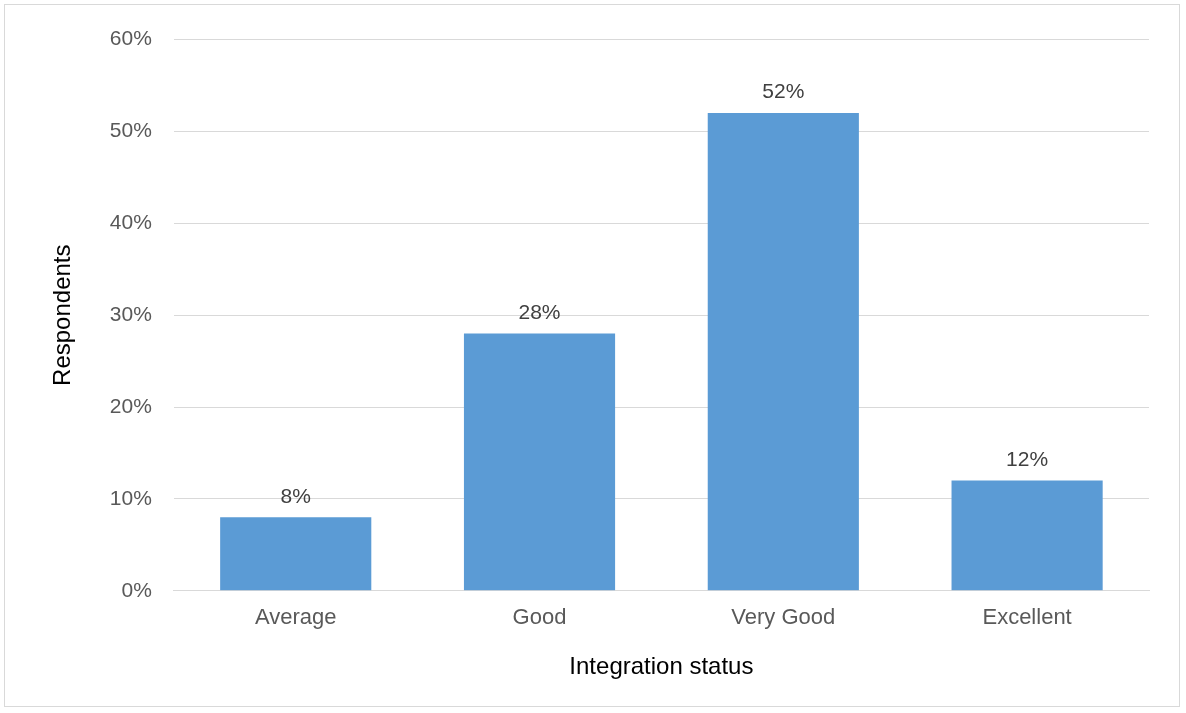 This screenshot has height=713, width=1186. I want to click on data-label: 8%, so click(295, 495).